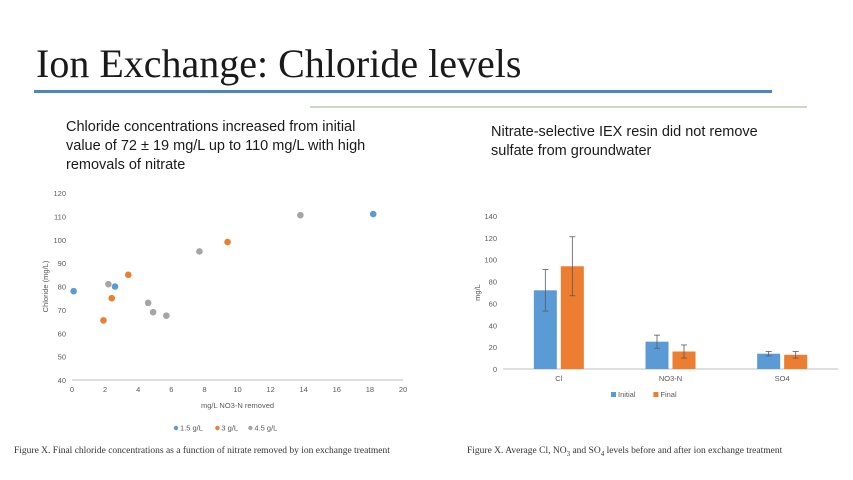  Describe the element at coordinates (602, 453) in the screenshot. I see `caption-subscript: 4` at that location.